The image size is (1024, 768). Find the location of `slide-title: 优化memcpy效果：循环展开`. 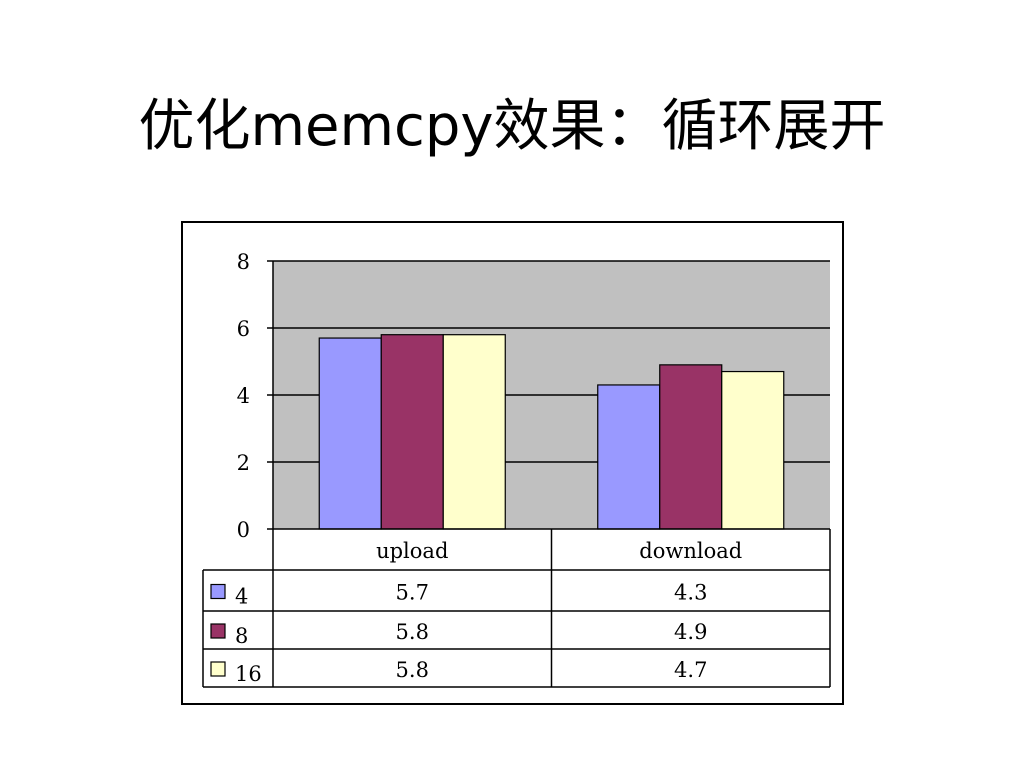

slide-title: 优化memcpy效果：循环展开 is located at coordinates (512, 126).